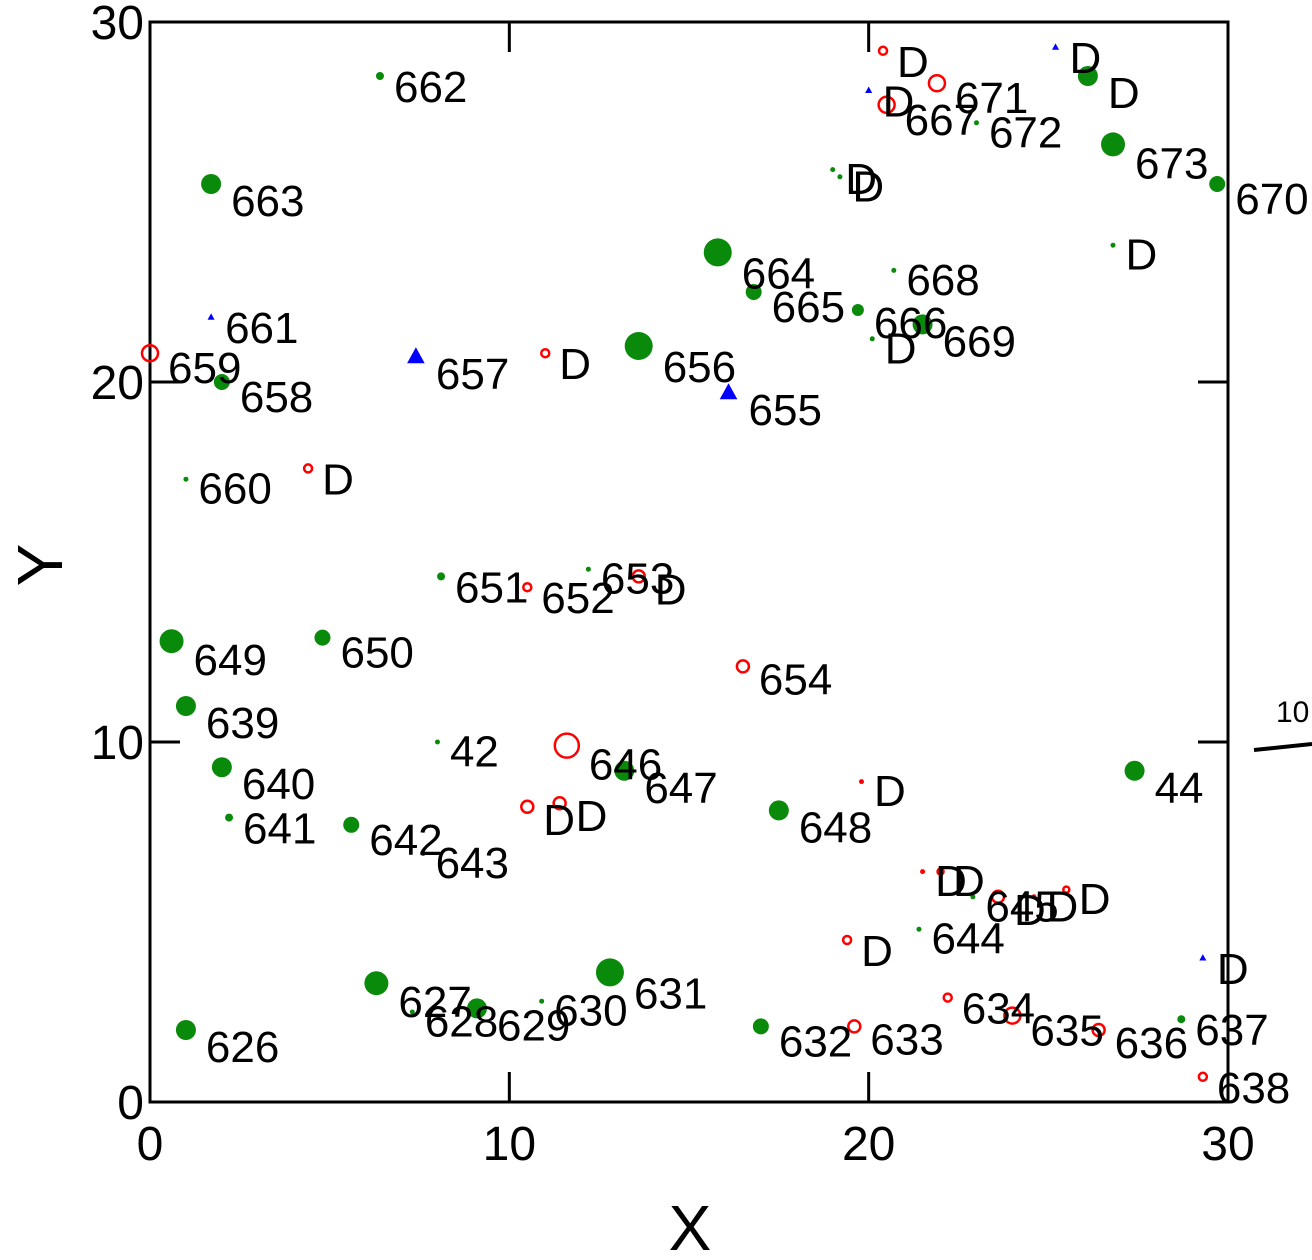 The image size is (1312, 1260). I want to click on data-point-label: 642, so click(405, 840).